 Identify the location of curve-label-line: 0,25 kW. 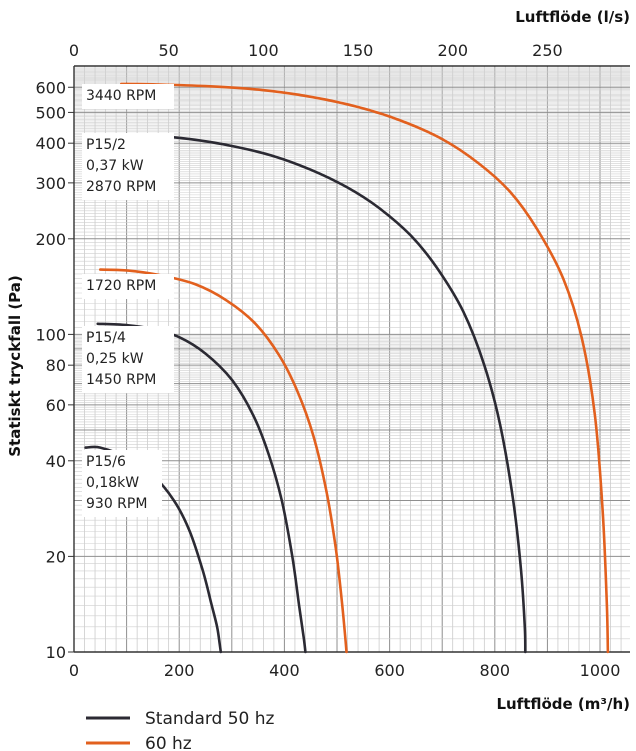
(115, 359).